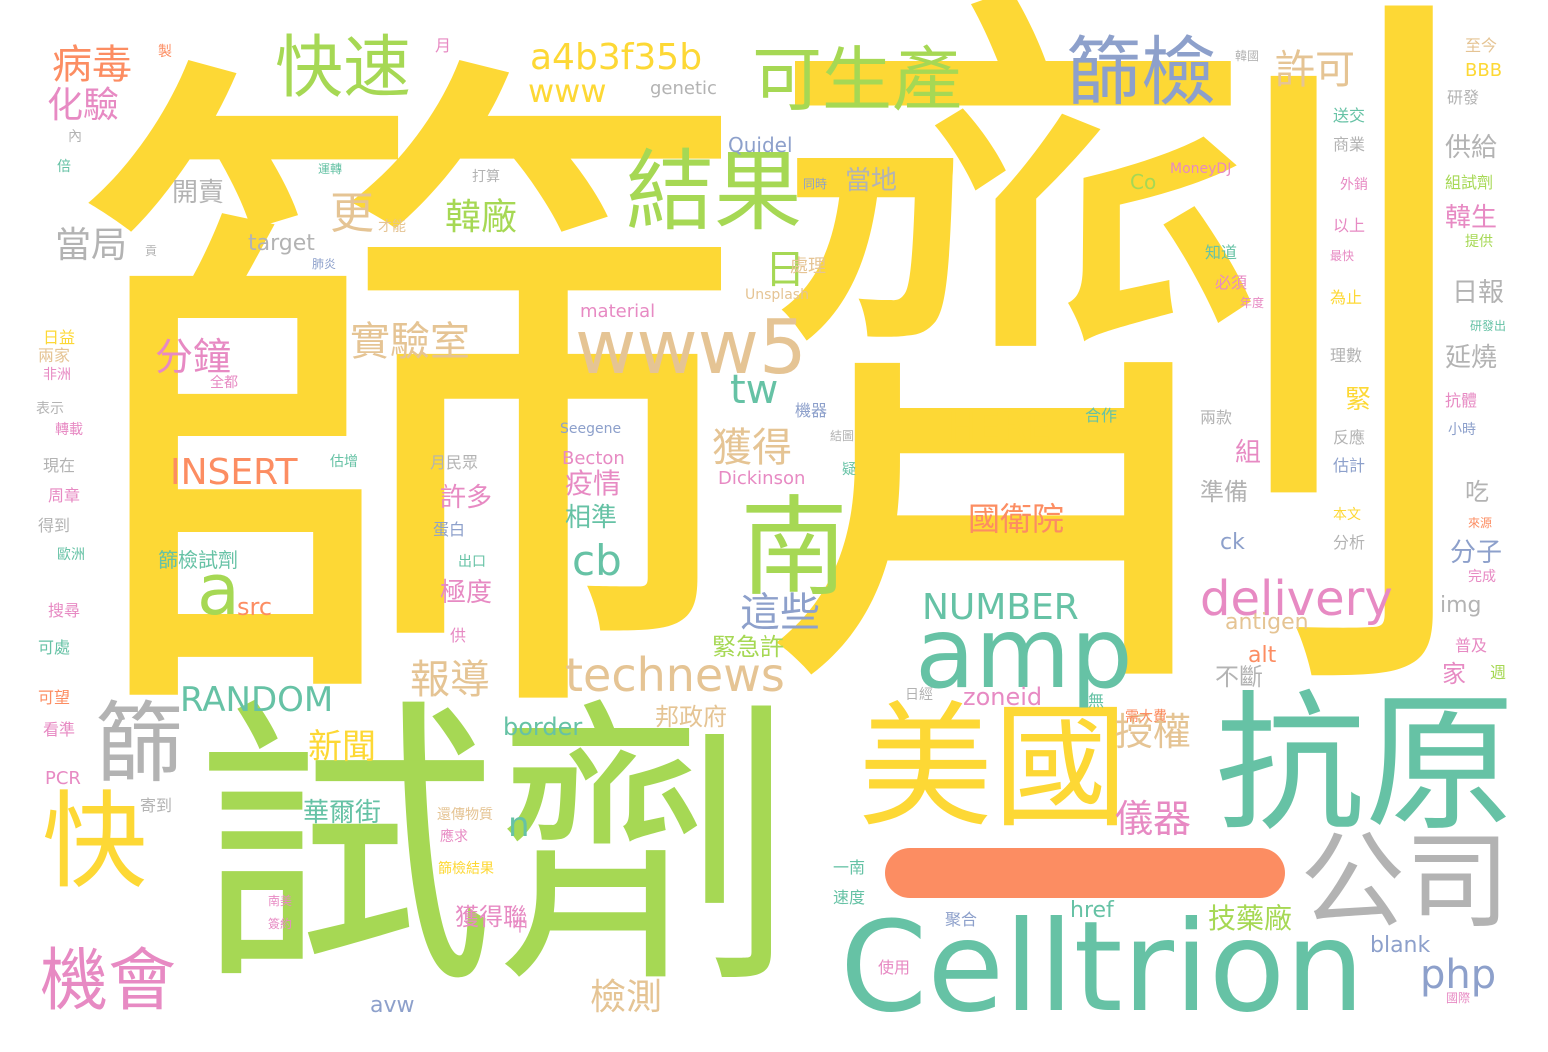 This screenshot has width=1548, height=1052. What do you see at coordinates (754, 390) in the screenshot?
I see `word: tw` at bounding box center [754, 390].